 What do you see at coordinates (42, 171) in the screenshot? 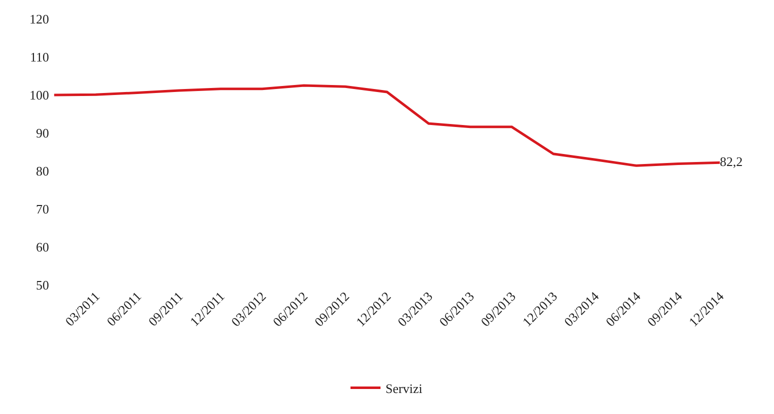
I see `y-tick-label: 80` at bounding box center [42, 171].